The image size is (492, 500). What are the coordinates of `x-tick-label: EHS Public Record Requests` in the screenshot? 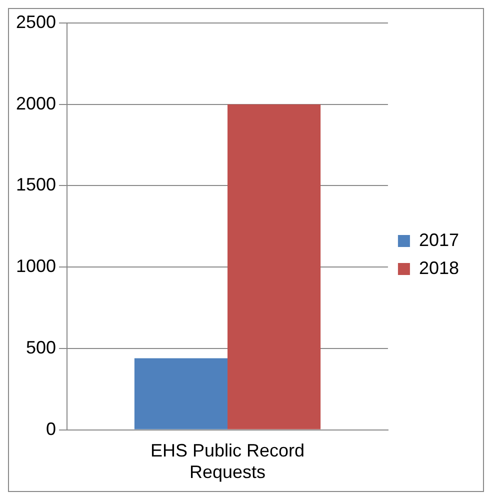 It's located at (227, 461).